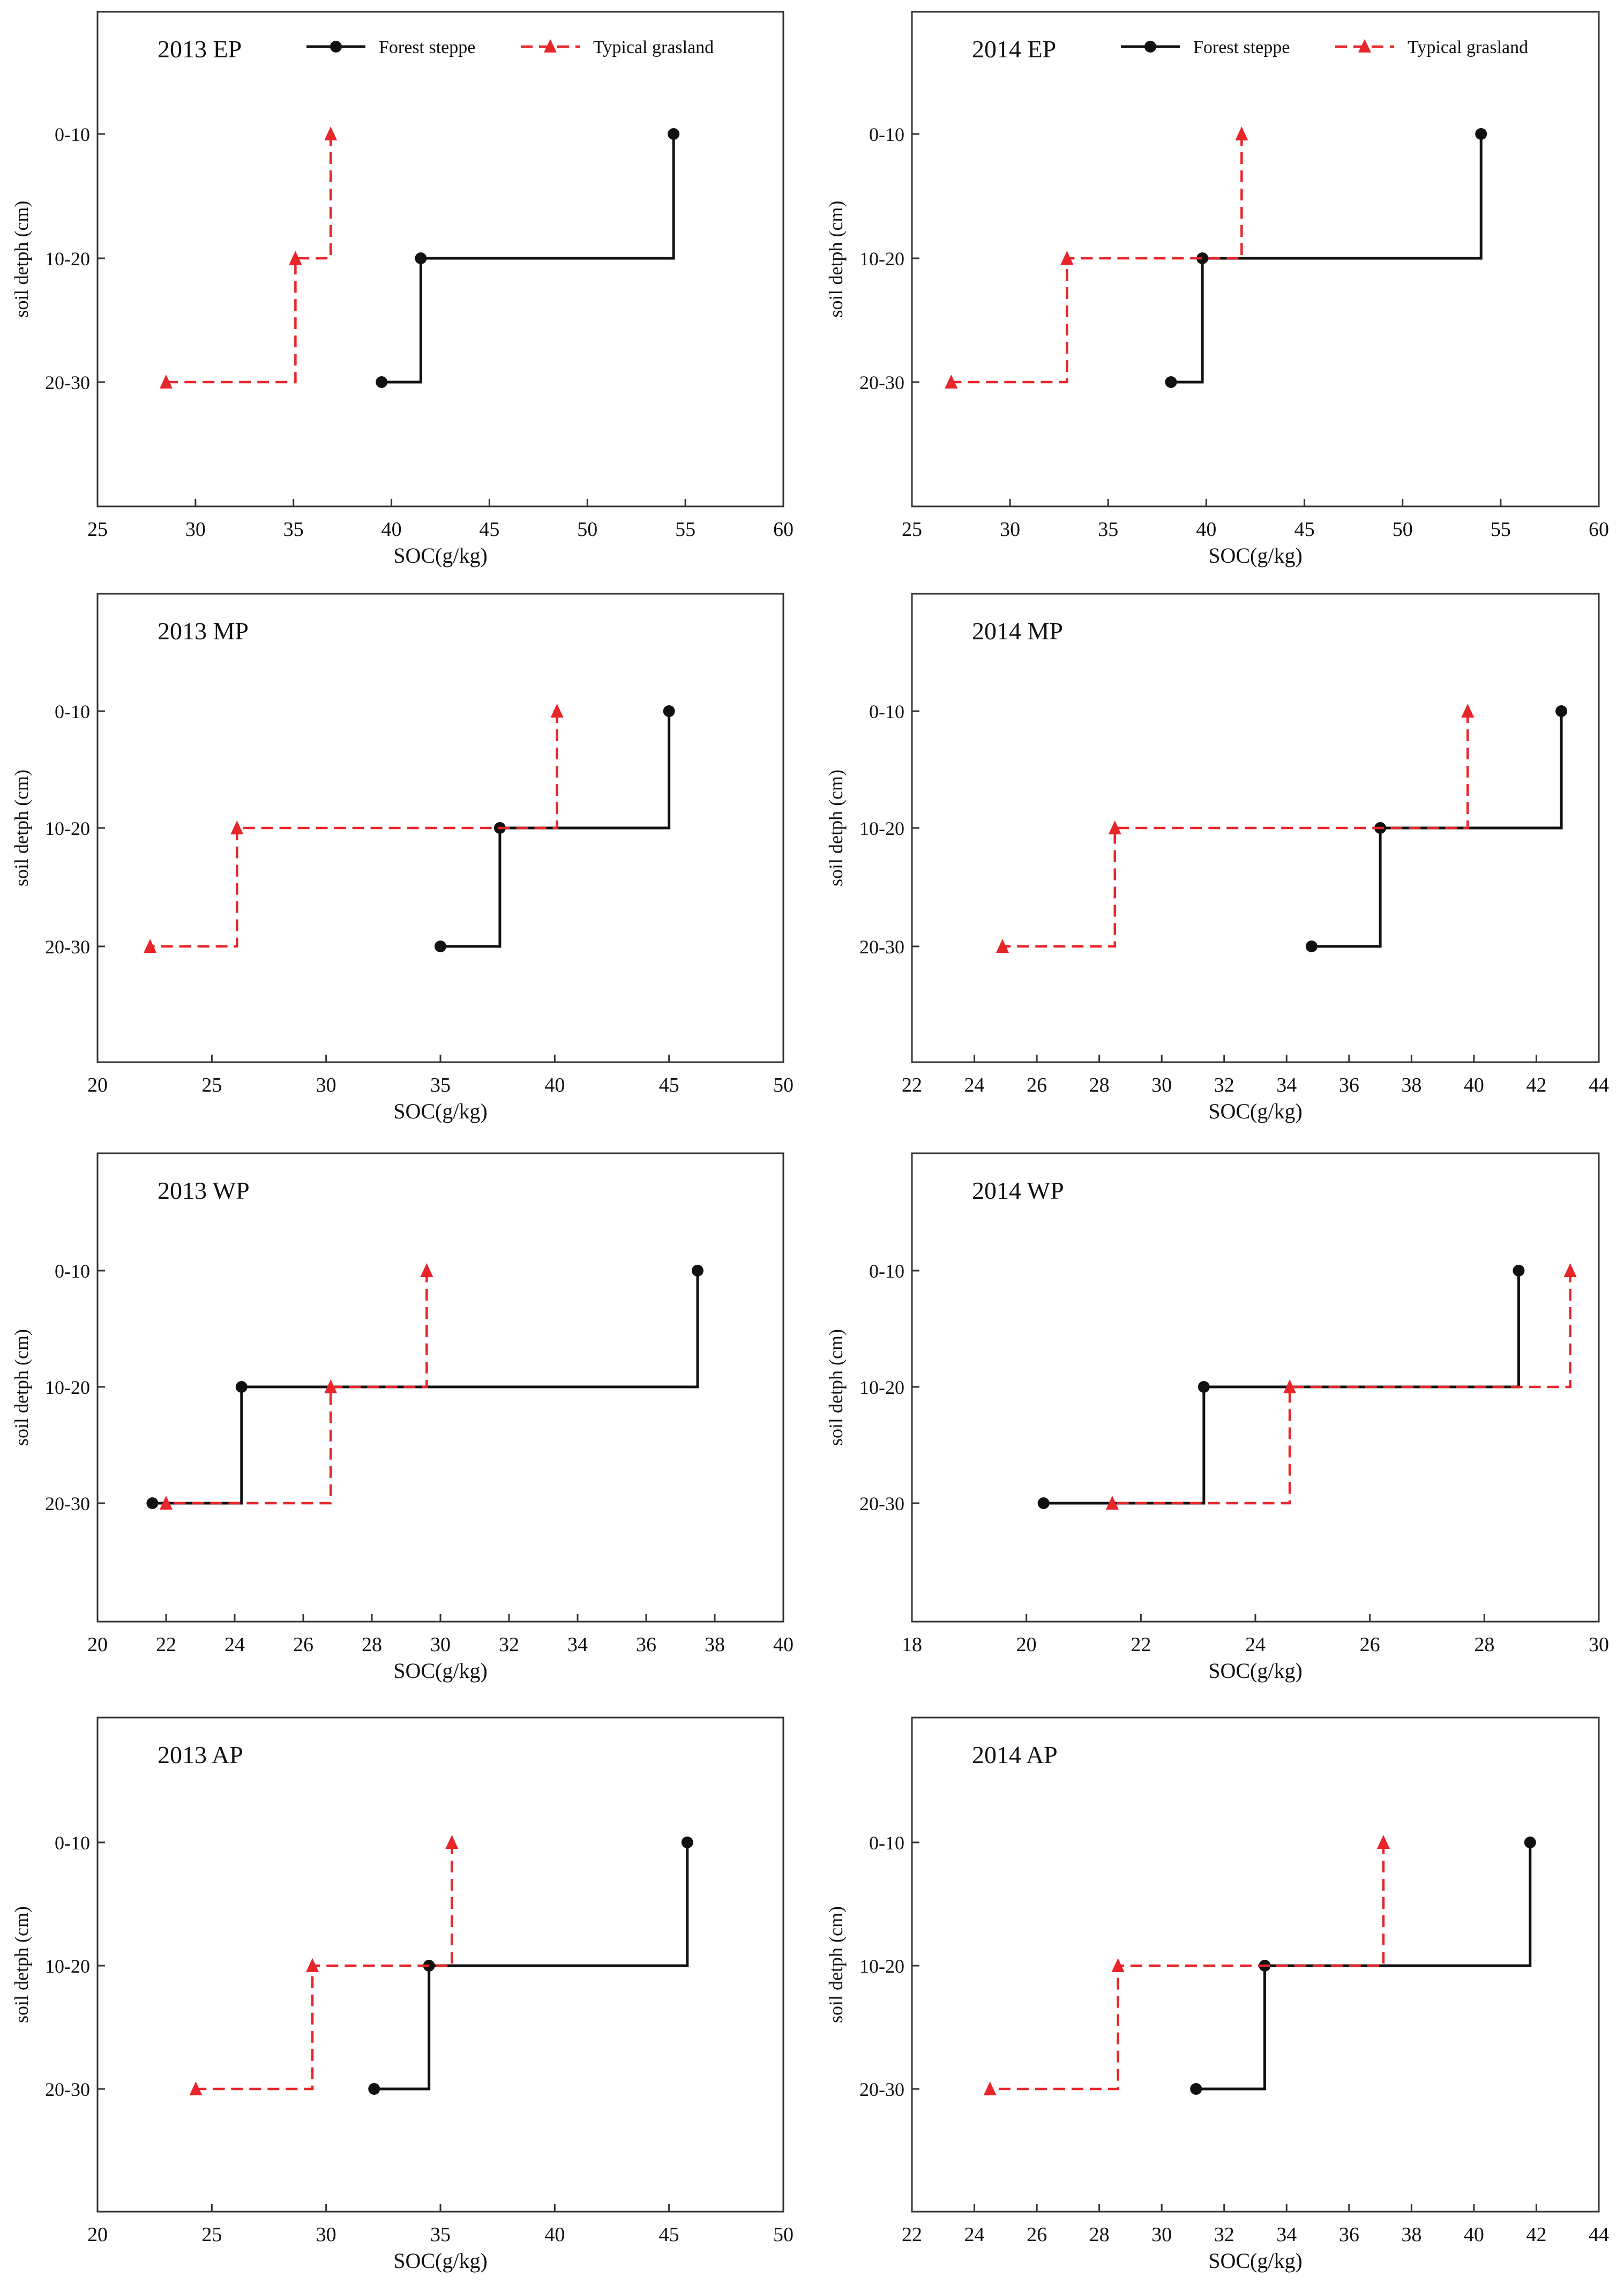  What do you see at coordinates (912, 1644) in the screenshot?
I see `x-tick-label: 18` at bounding box center [912, 1644].